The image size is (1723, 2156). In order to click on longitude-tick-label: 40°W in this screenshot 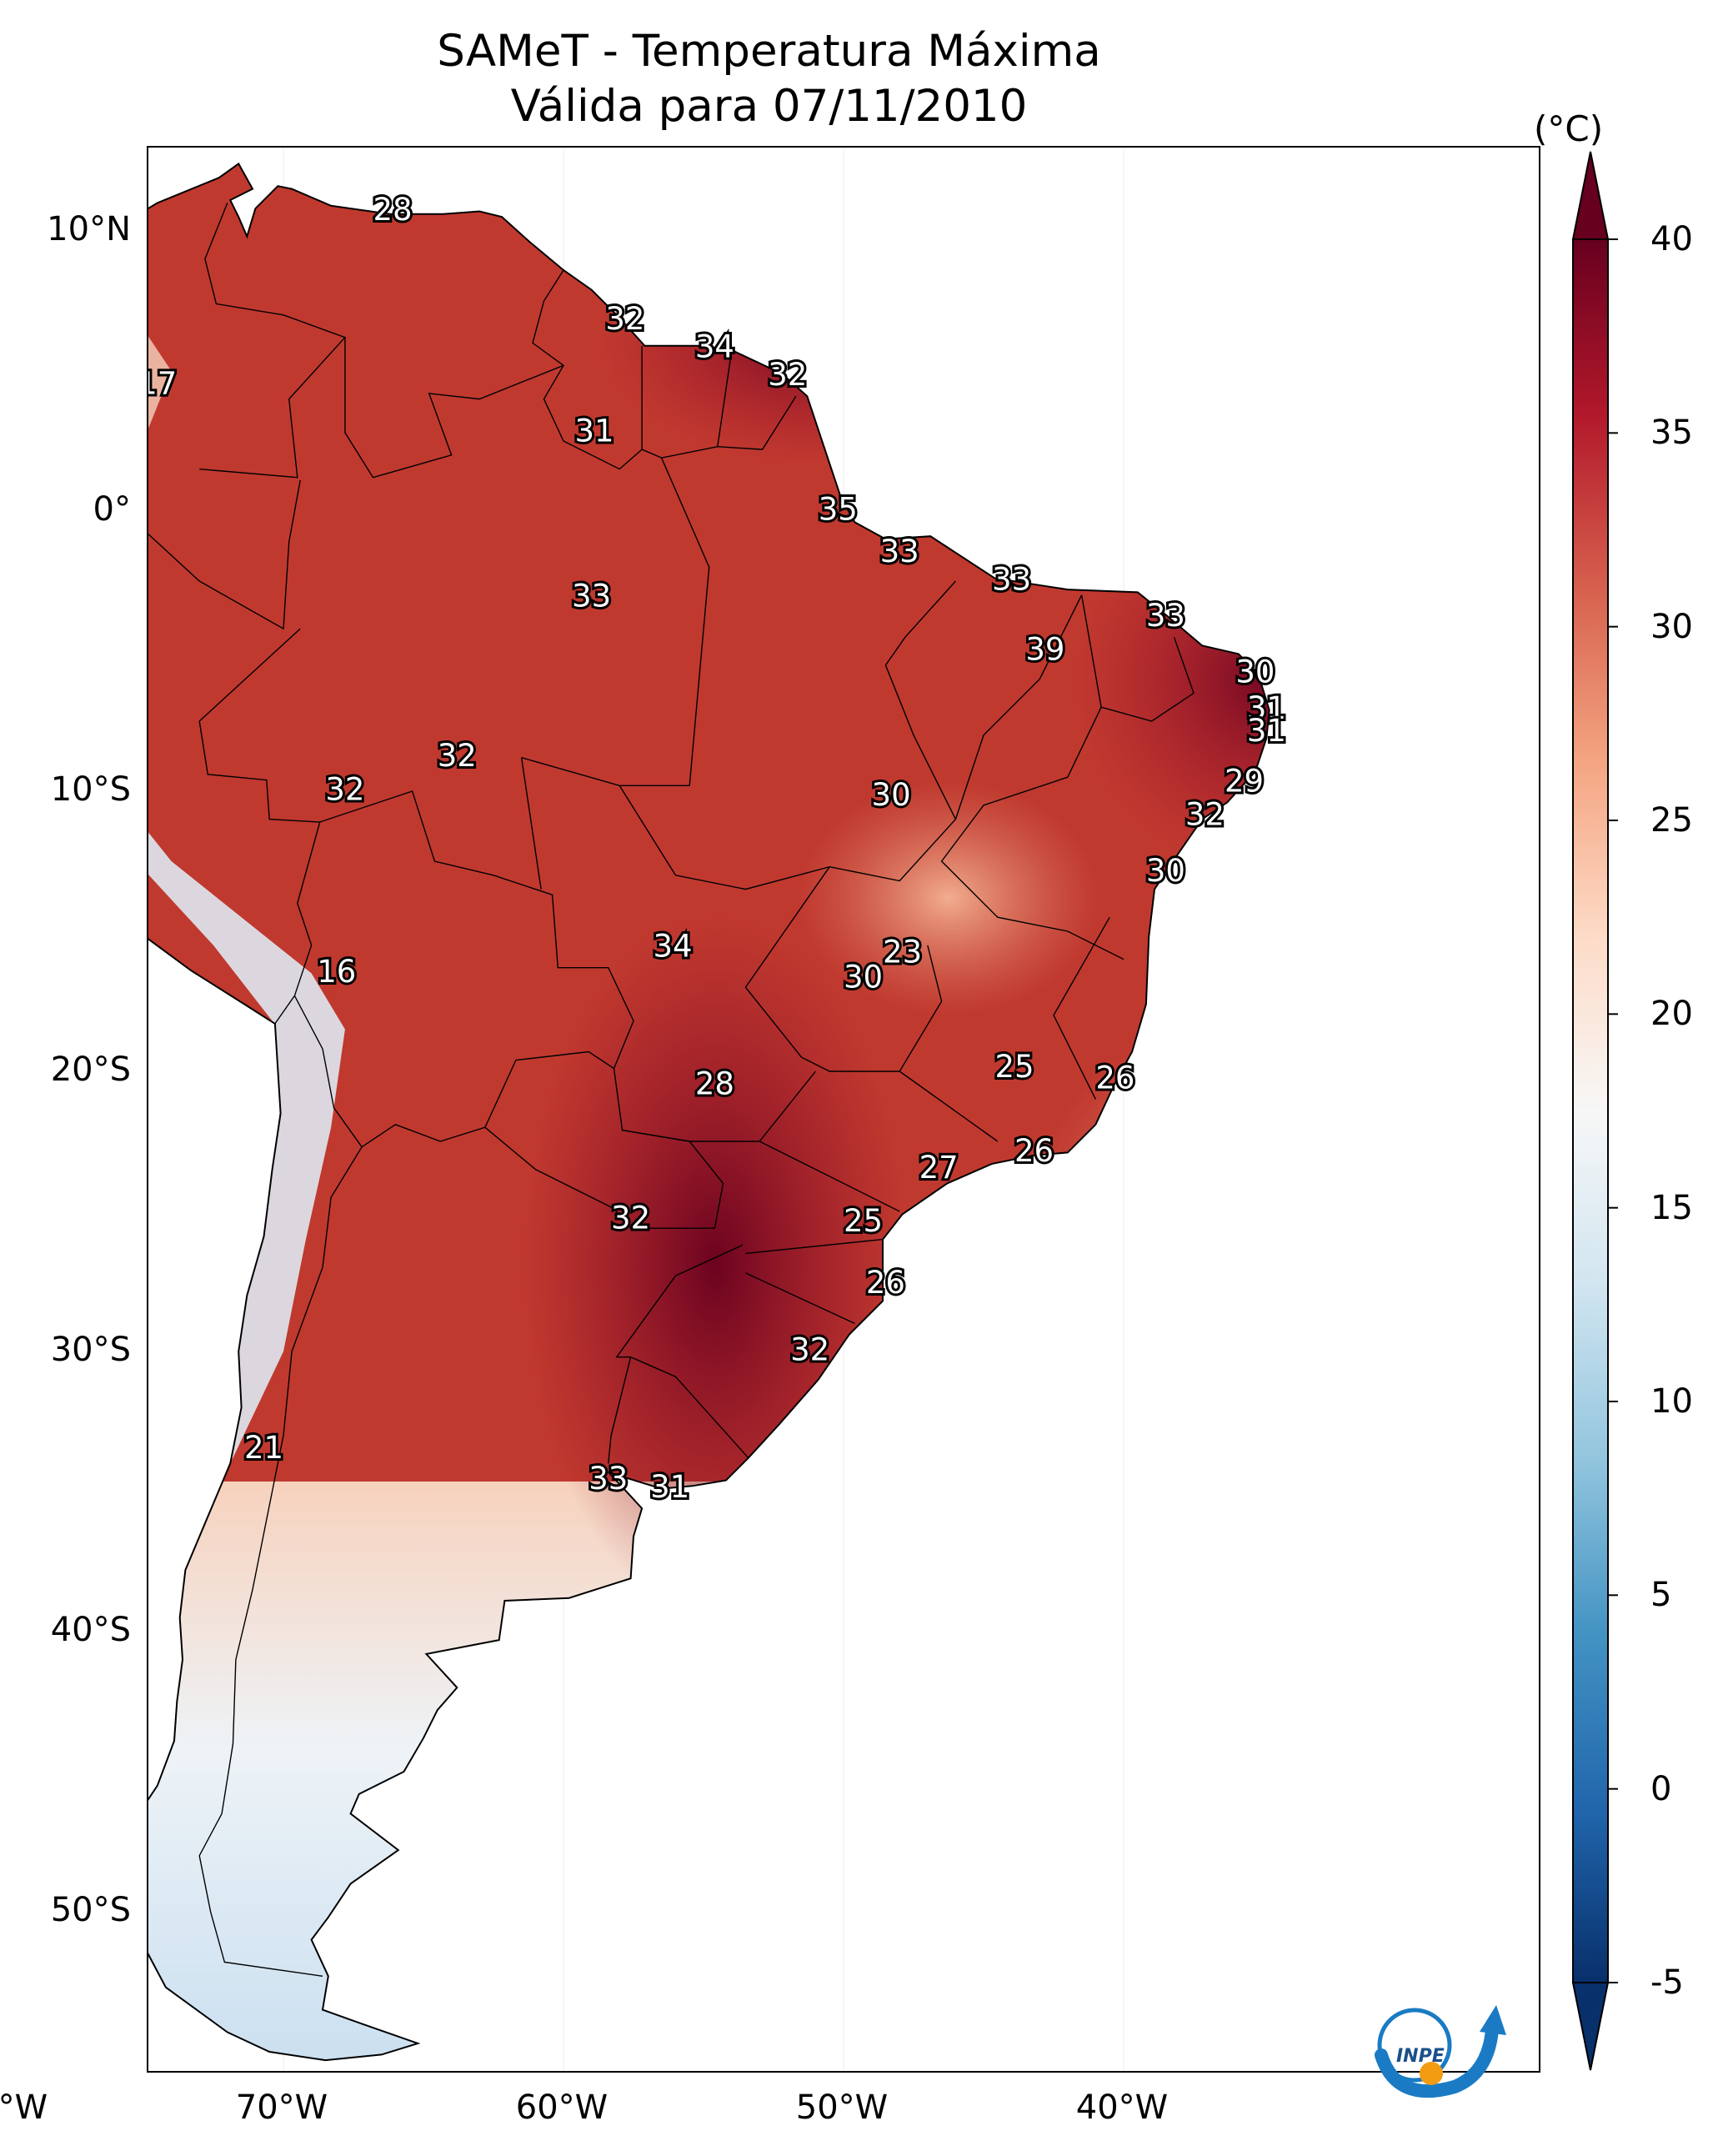, I will do `click(1122, 2107)`.